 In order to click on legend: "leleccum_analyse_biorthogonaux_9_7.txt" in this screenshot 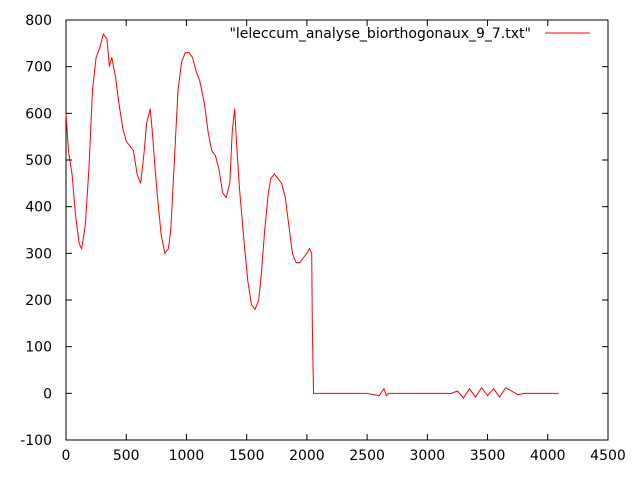, I will do `click(409, 34)`.